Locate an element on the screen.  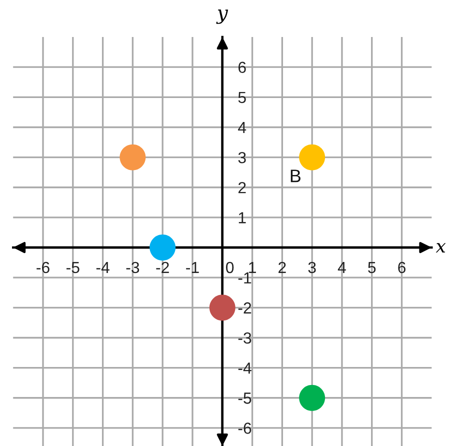
y-tick-label: 6 is located at coordinates (242, 68).